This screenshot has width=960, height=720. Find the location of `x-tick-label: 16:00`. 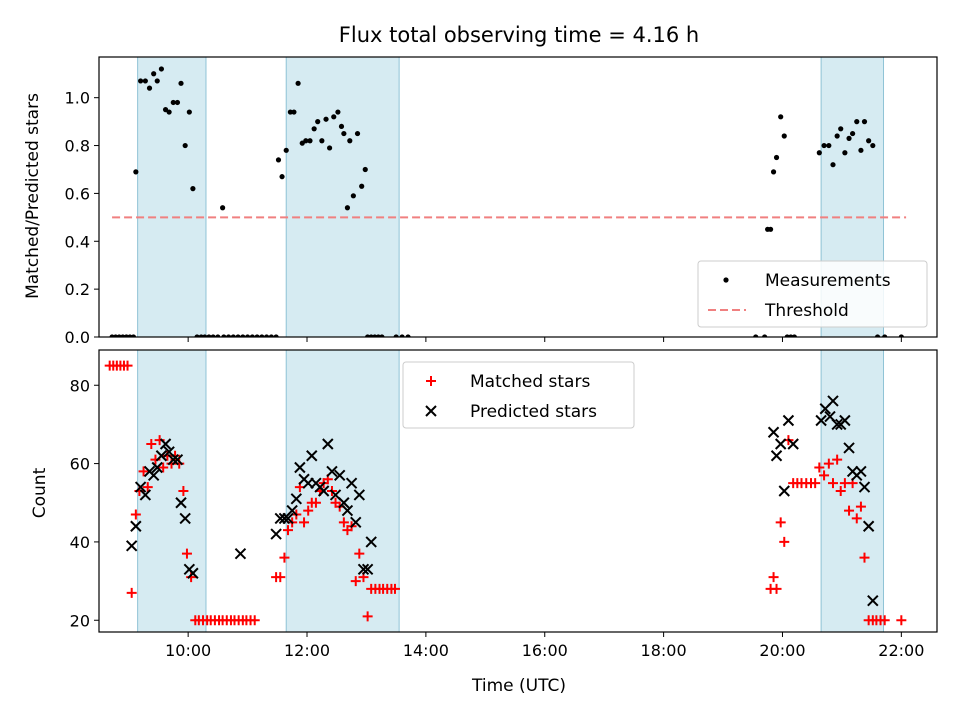

x-tick-label: 16:00 is located at coordinates (545, 650).